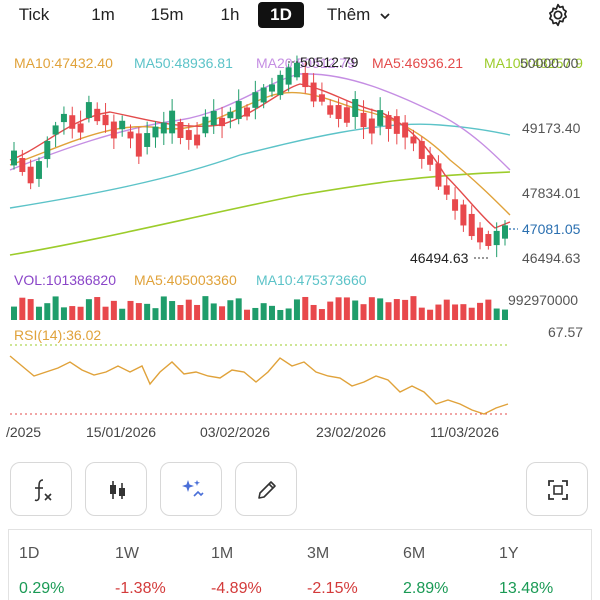 The height and width of the screenshot is (600, 600). I want to click on price-axis-47834: 47834.01, so click(551, 193).